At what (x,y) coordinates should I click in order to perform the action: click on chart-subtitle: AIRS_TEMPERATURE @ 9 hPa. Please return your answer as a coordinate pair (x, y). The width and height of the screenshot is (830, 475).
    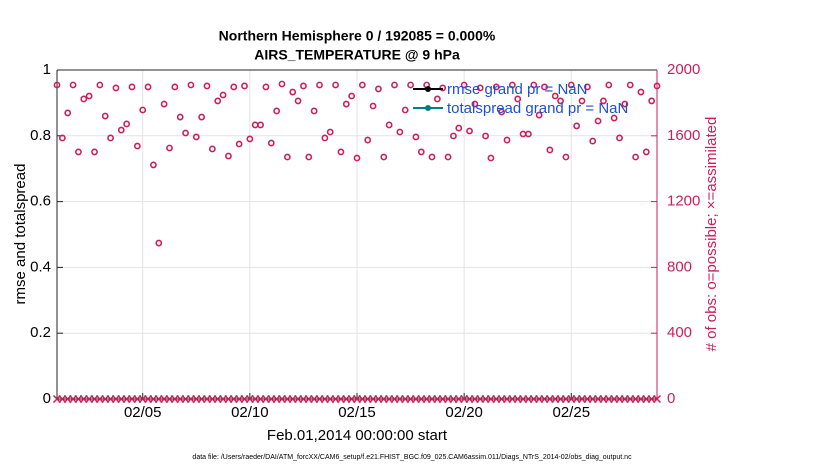
    Looking at the image, I should click on (357, 55).